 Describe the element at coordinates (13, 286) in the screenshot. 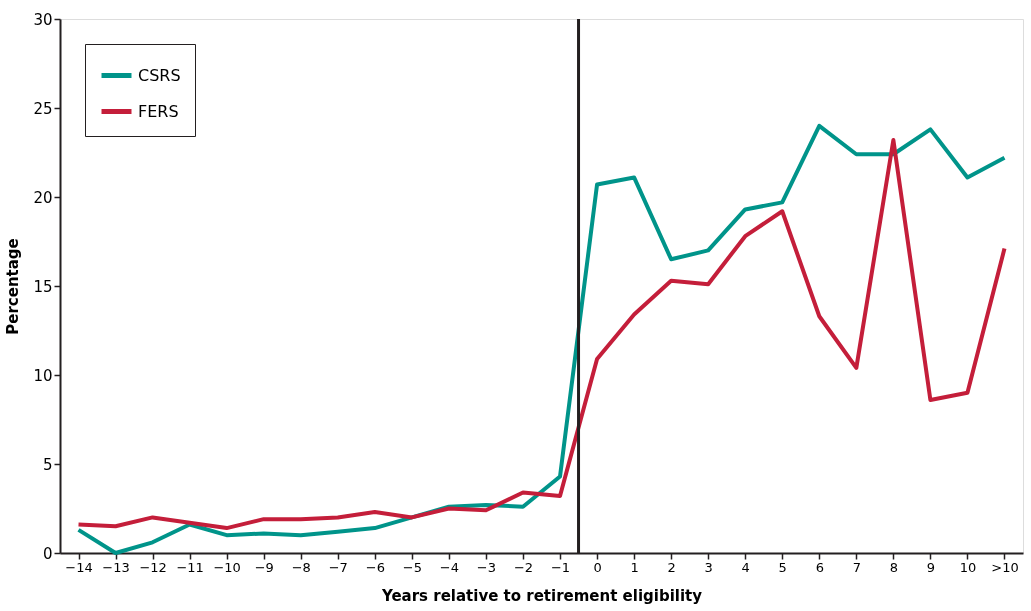

I see `y-axis-title: Percentage` at that location.